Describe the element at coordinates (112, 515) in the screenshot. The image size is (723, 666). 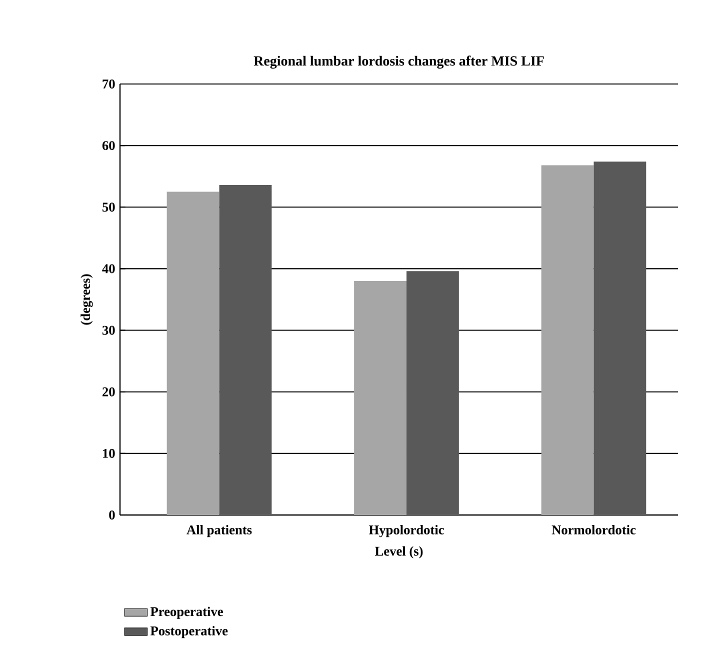
I see `y-tick-label: 0` at that location.